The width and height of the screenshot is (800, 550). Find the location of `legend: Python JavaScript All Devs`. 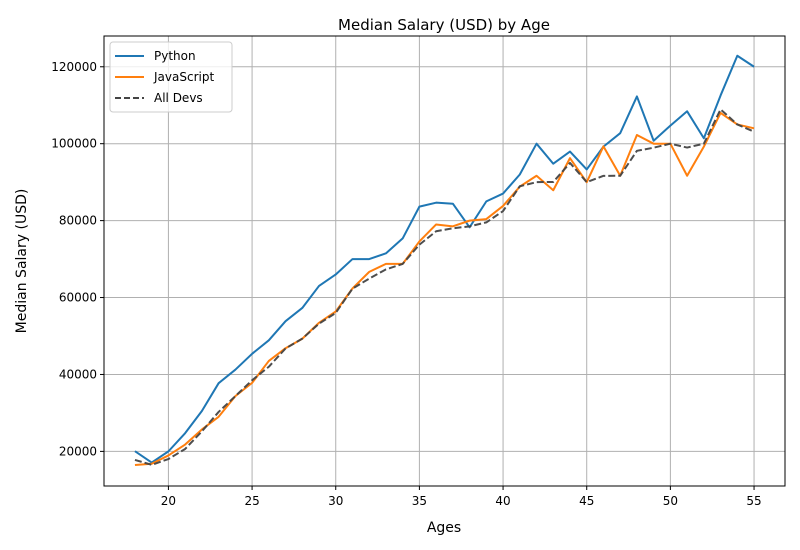

legend: Python JavaScript All Devs is located at coordinates (171, 77).